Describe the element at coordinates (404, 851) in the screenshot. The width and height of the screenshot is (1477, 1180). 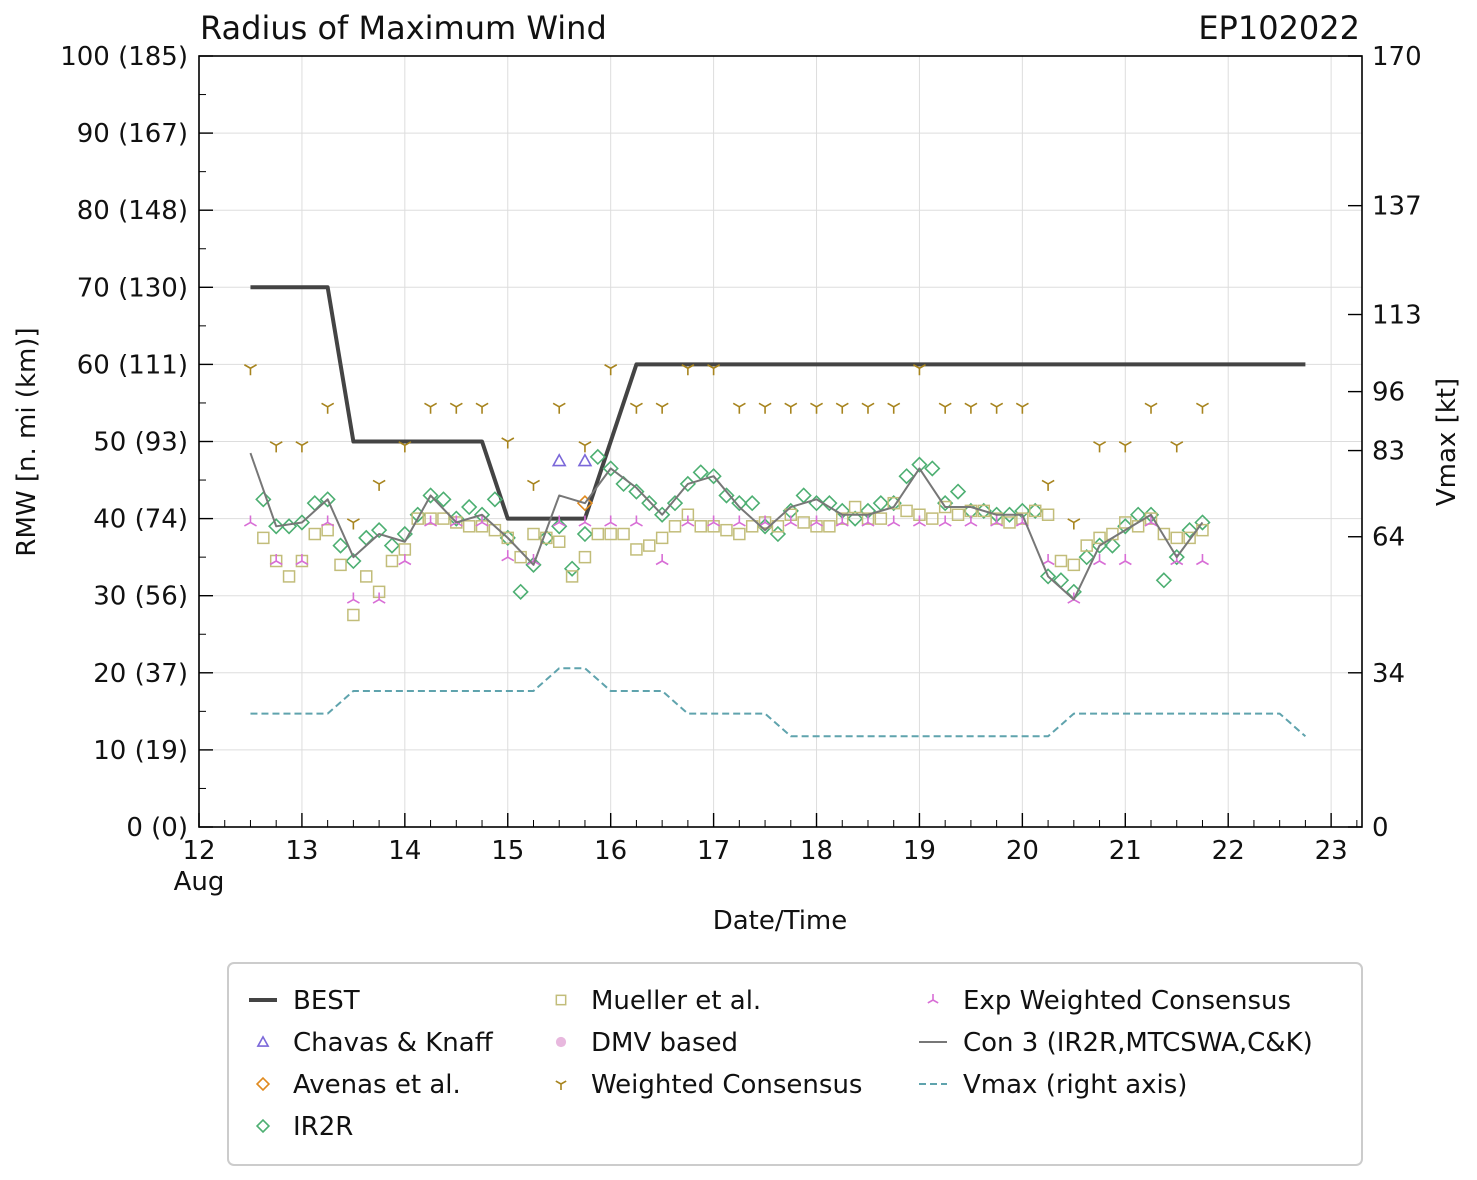
I see `x-tick-label: 14` at that location.